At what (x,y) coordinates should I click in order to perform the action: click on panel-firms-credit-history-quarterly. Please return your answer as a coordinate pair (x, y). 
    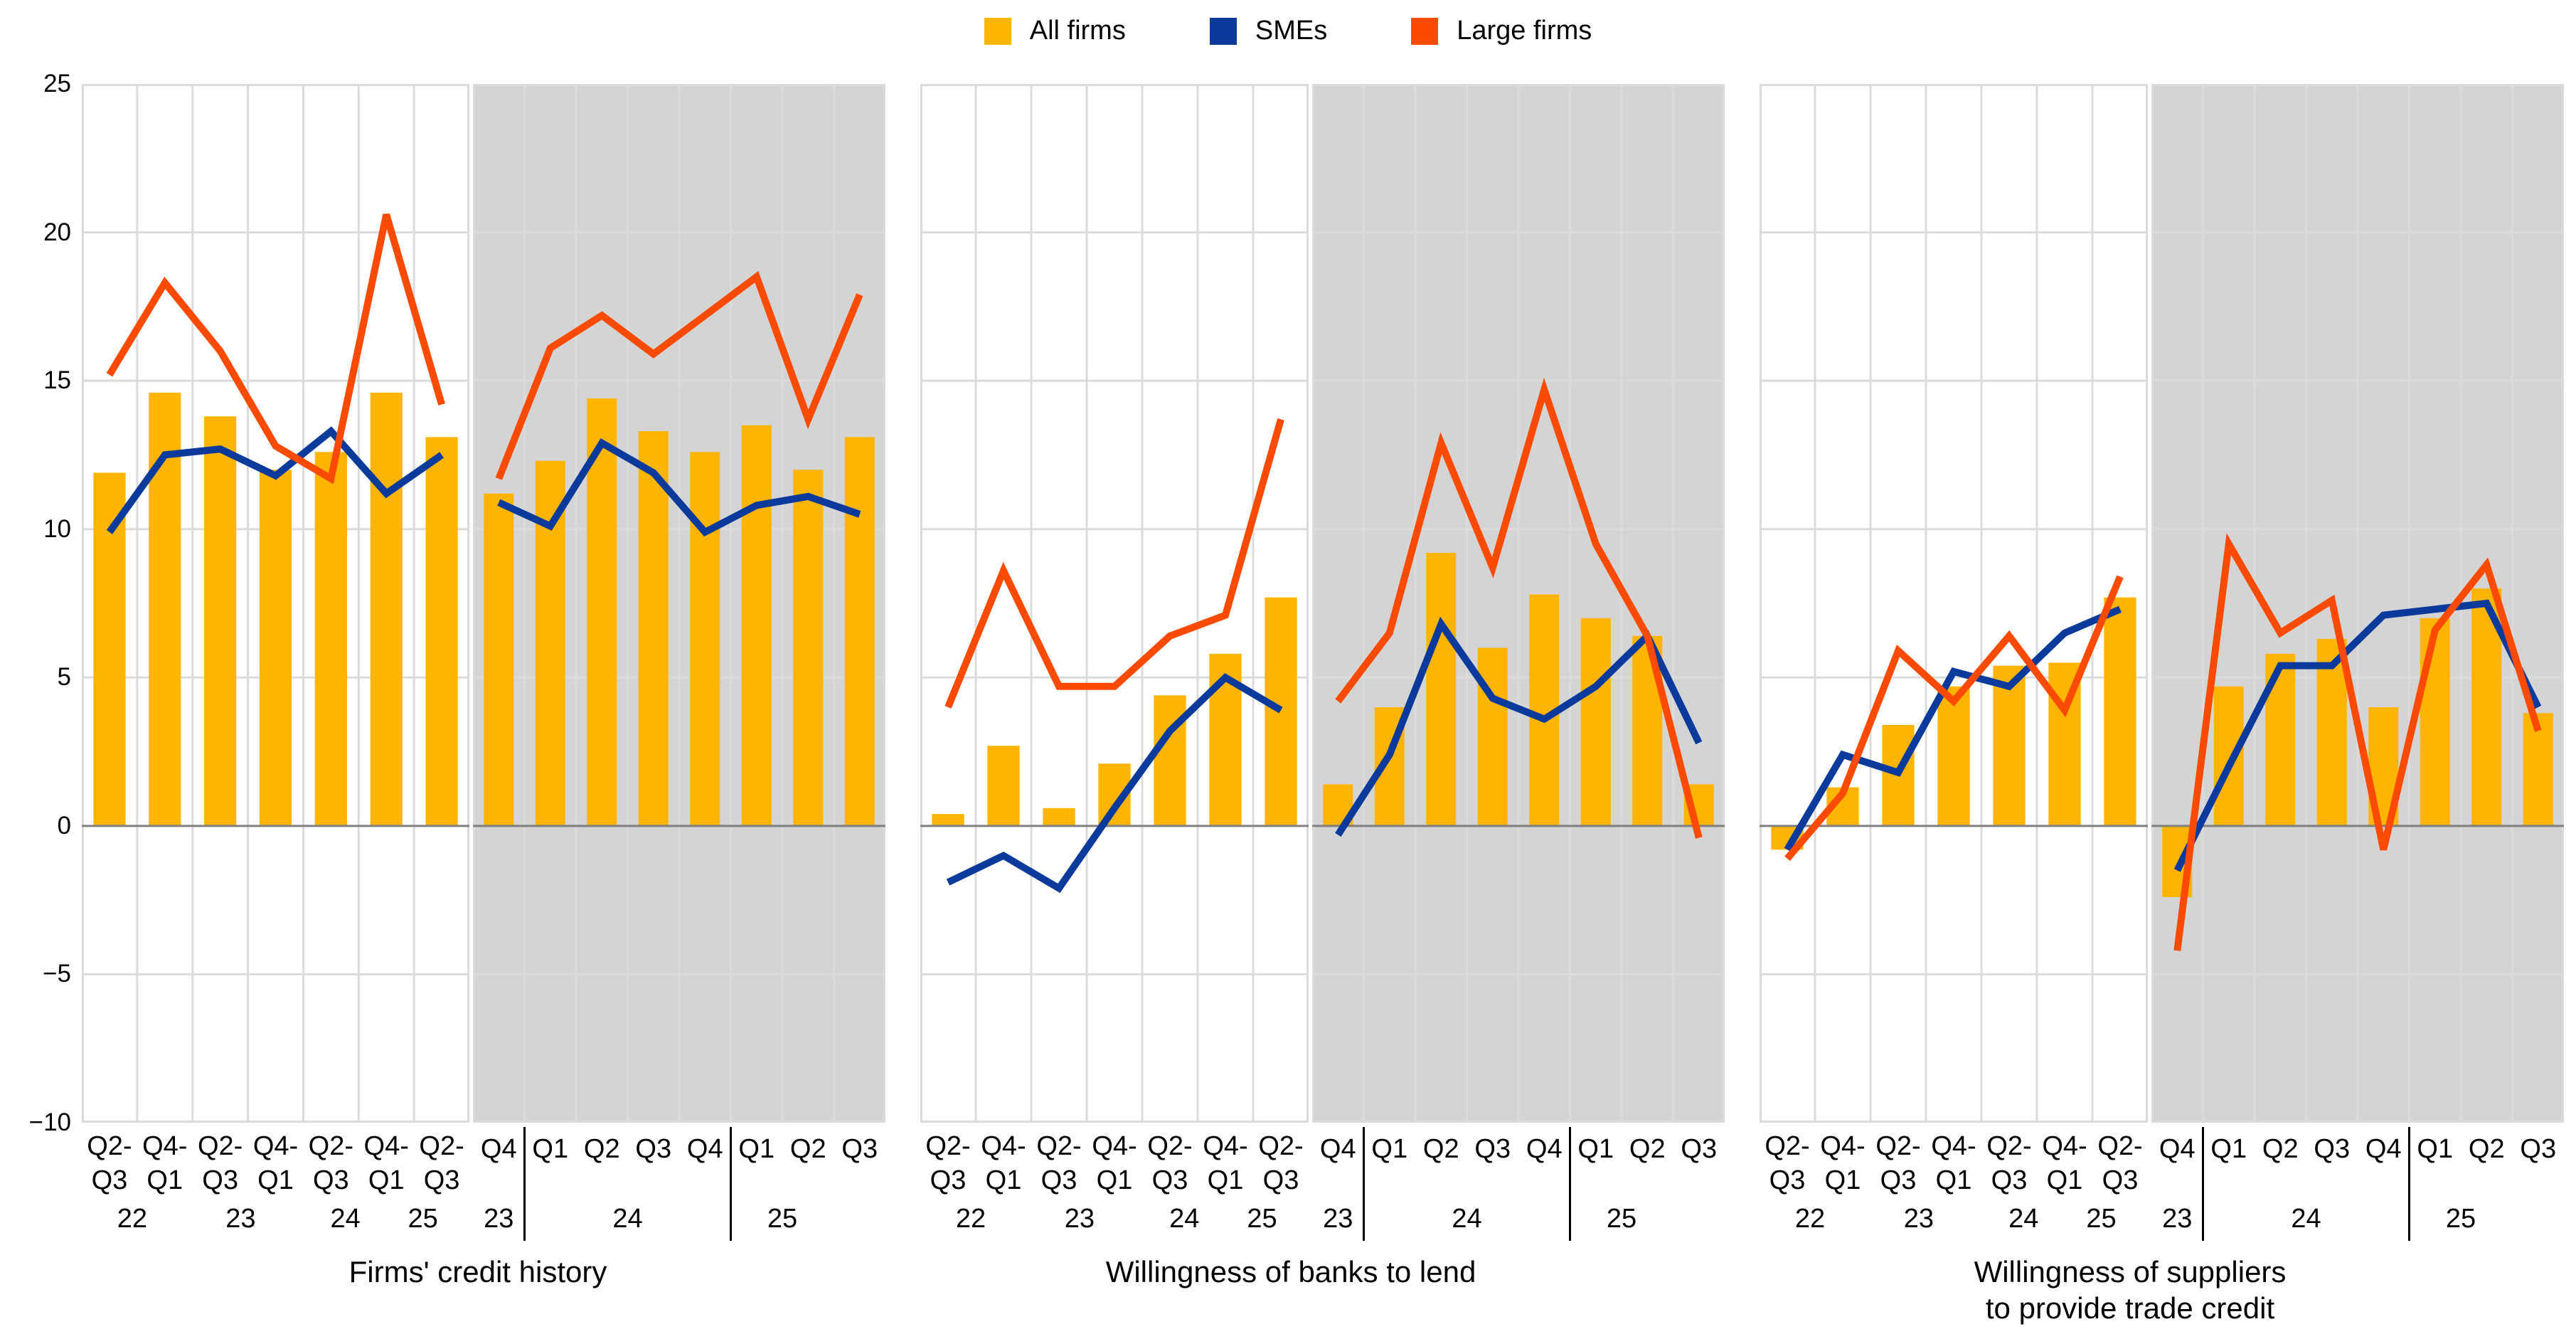
    Looking at the image, I should click on (679, 603).